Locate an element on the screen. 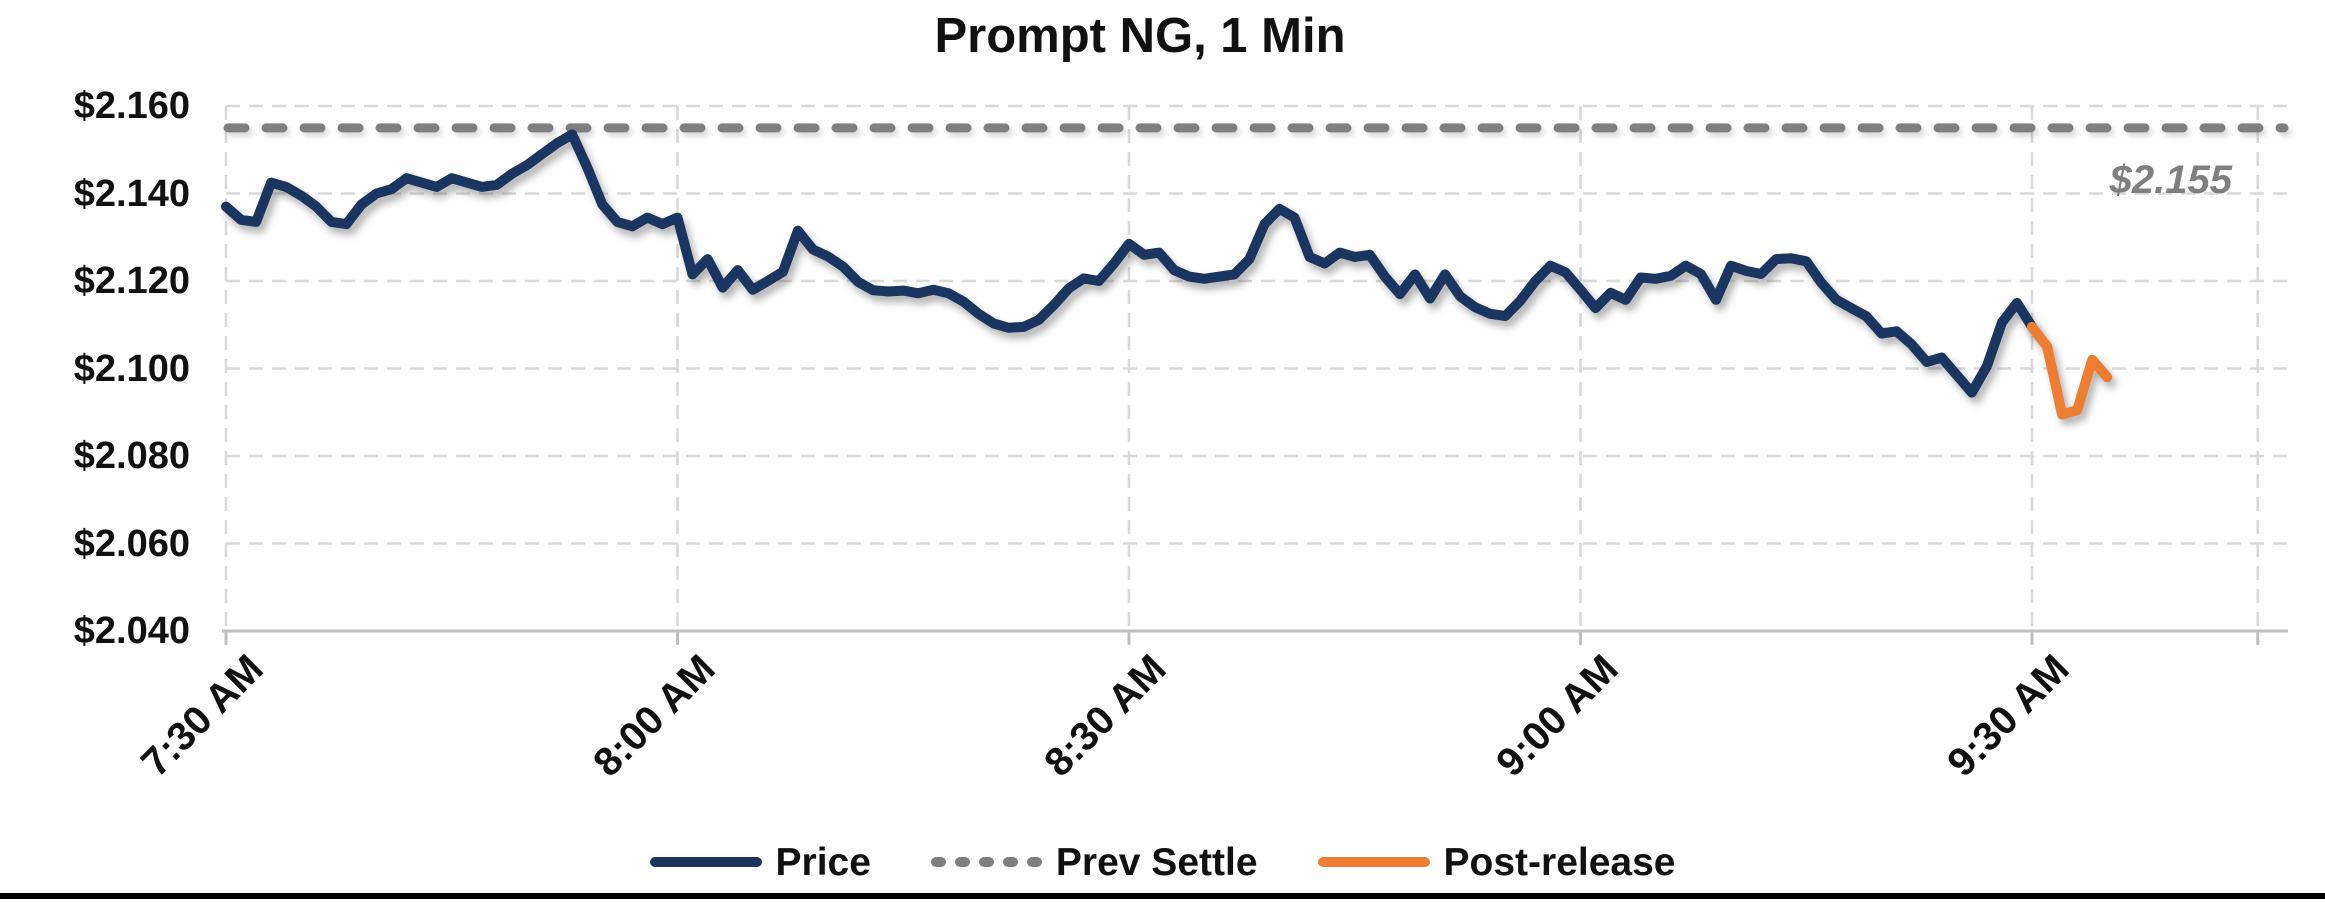 The image size is (2325, 902). prev-settle-dash-swatch-icon is located at coordinates (986, 862).